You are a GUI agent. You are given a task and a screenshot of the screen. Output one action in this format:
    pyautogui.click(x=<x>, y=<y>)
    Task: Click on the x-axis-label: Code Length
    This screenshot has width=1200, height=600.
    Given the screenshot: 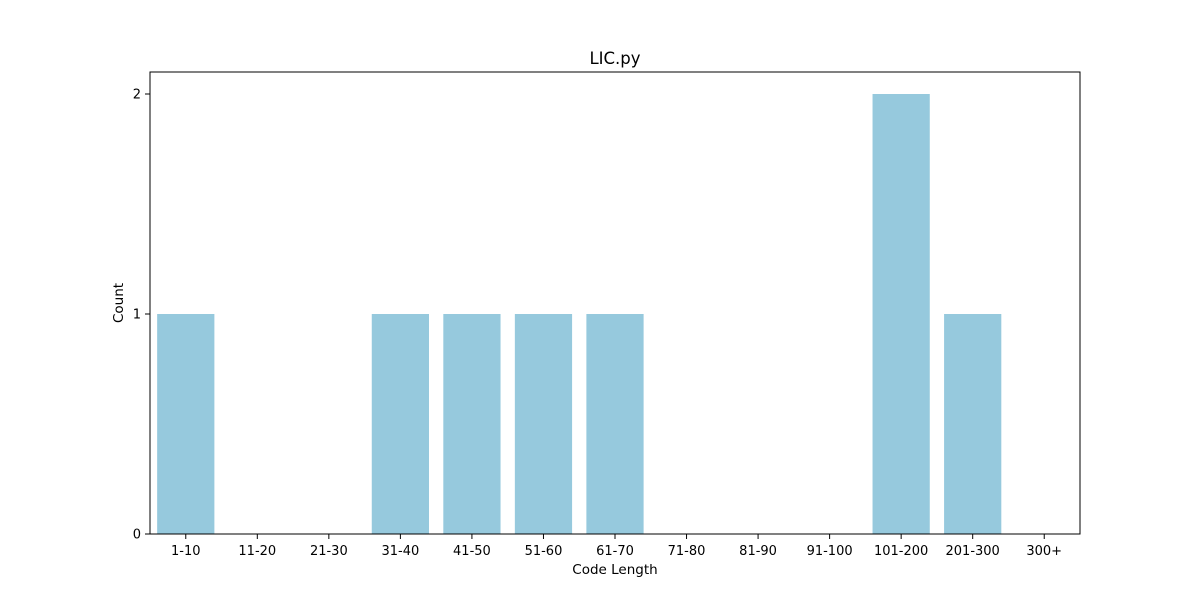 What is the action you would take?
    pyautogui.click(x=614, y=570)
    